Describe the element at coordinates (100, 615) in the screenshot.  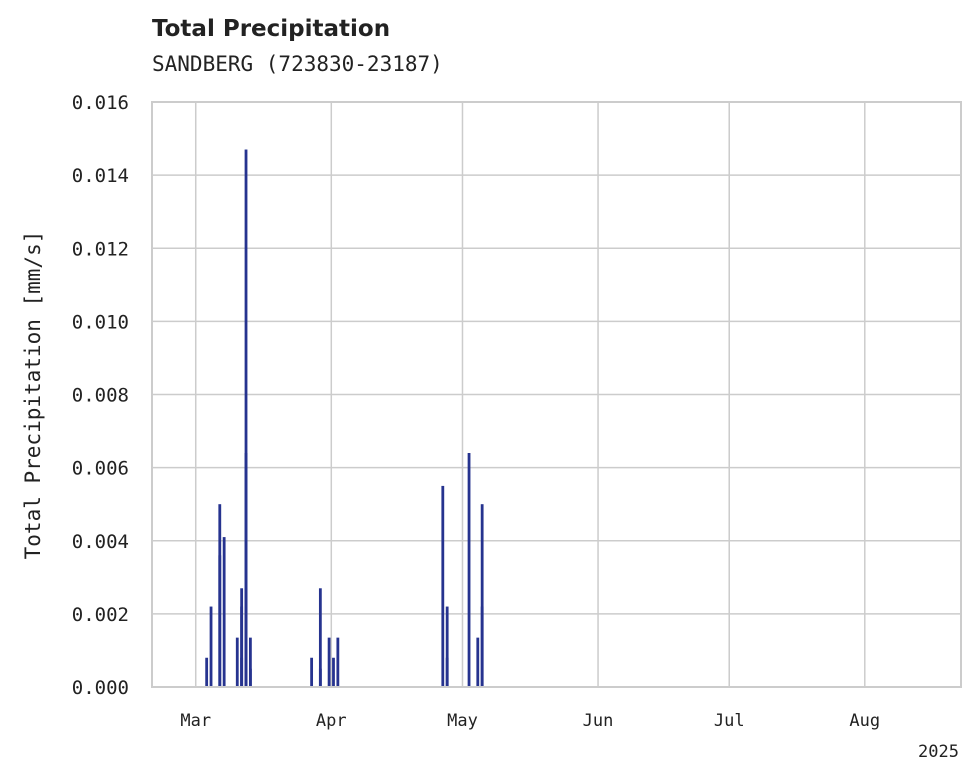
I see `y-tick-label: 0.002` at that location.